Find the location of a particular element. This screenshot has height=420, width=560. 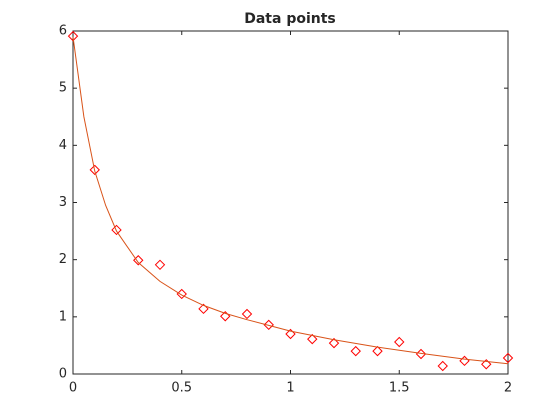

x-tick-label: 0 is located at coordinates (73, 388).